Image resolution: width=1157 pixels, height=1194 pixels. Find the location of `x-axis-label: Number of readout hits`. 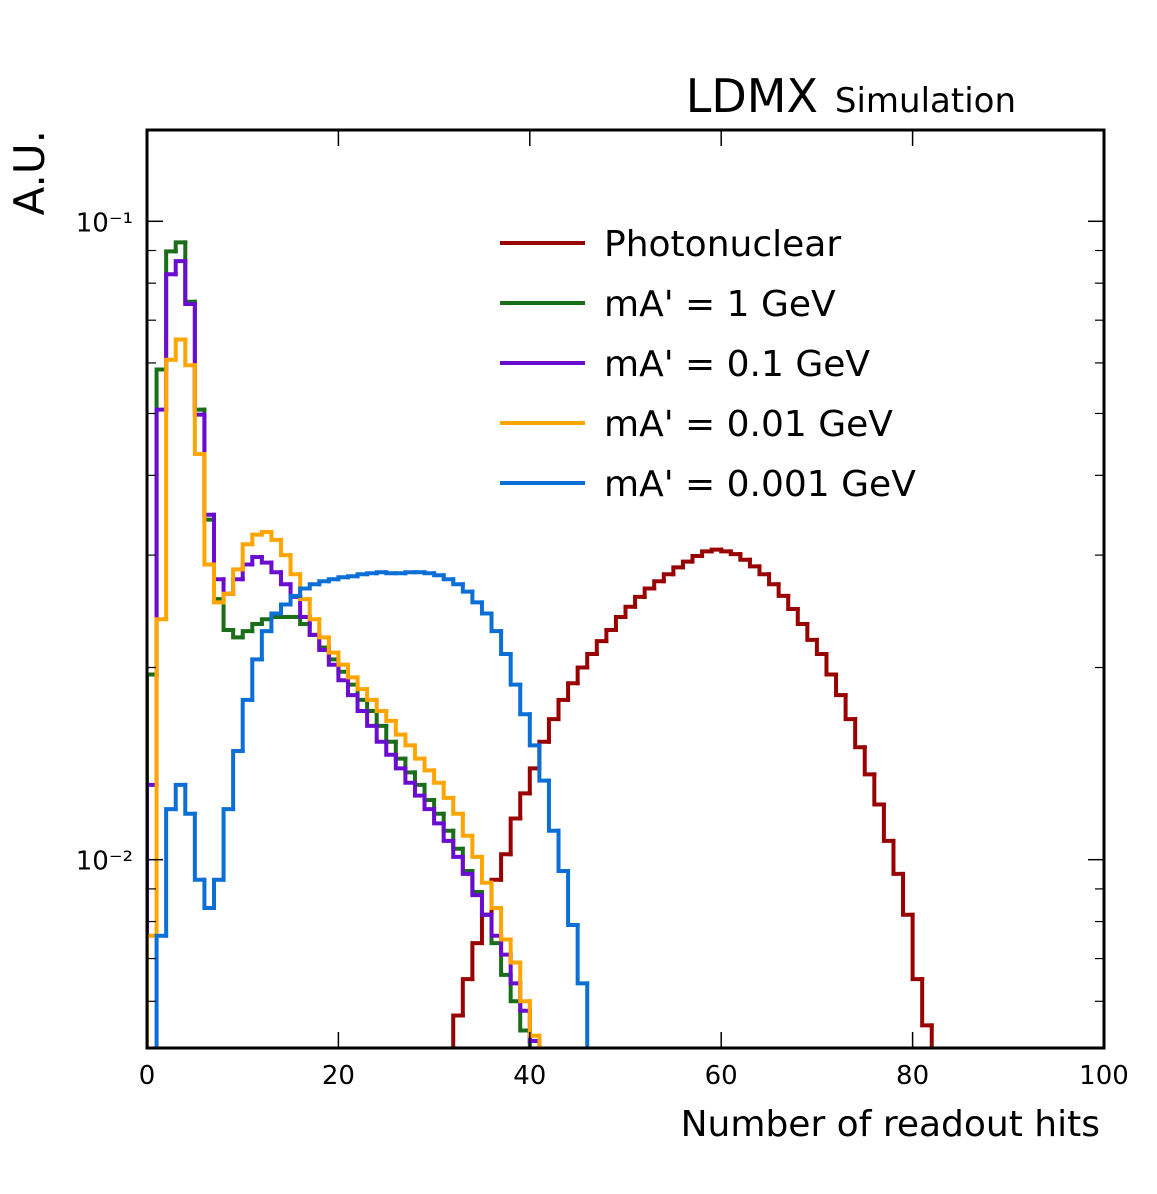

x-axis-label: Number of readout hits is located at coordinates (890, 1124).